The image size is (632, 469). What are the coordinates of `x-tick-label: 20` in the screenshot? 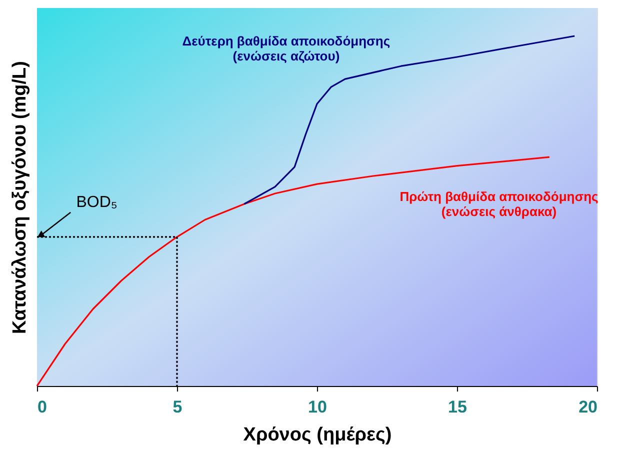 It's located at (588, 407).